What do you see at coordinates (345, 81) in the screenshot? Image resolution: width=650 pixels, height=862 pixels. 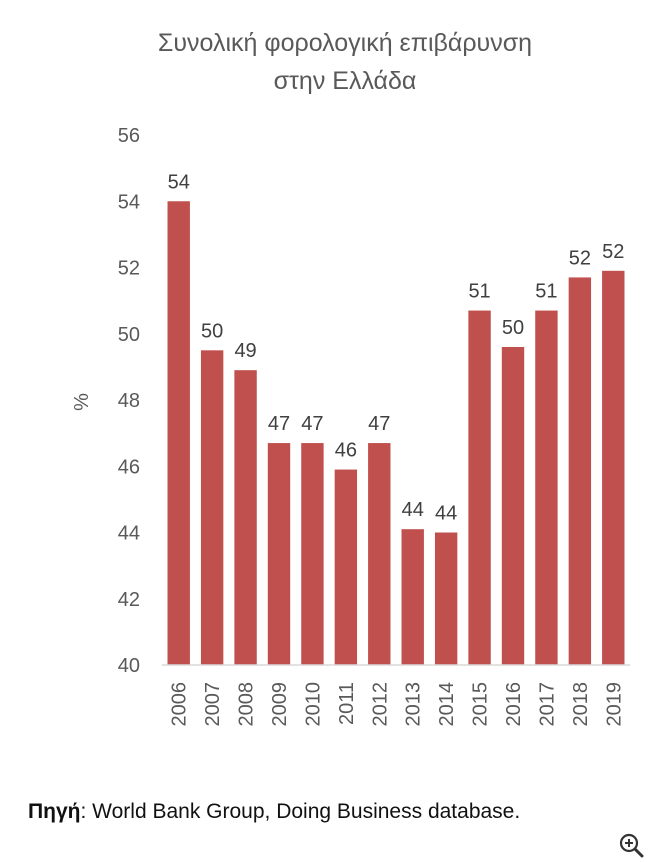 I see `chart-title-line2: στην Ελλάδα` at bounding box center [345, 81].